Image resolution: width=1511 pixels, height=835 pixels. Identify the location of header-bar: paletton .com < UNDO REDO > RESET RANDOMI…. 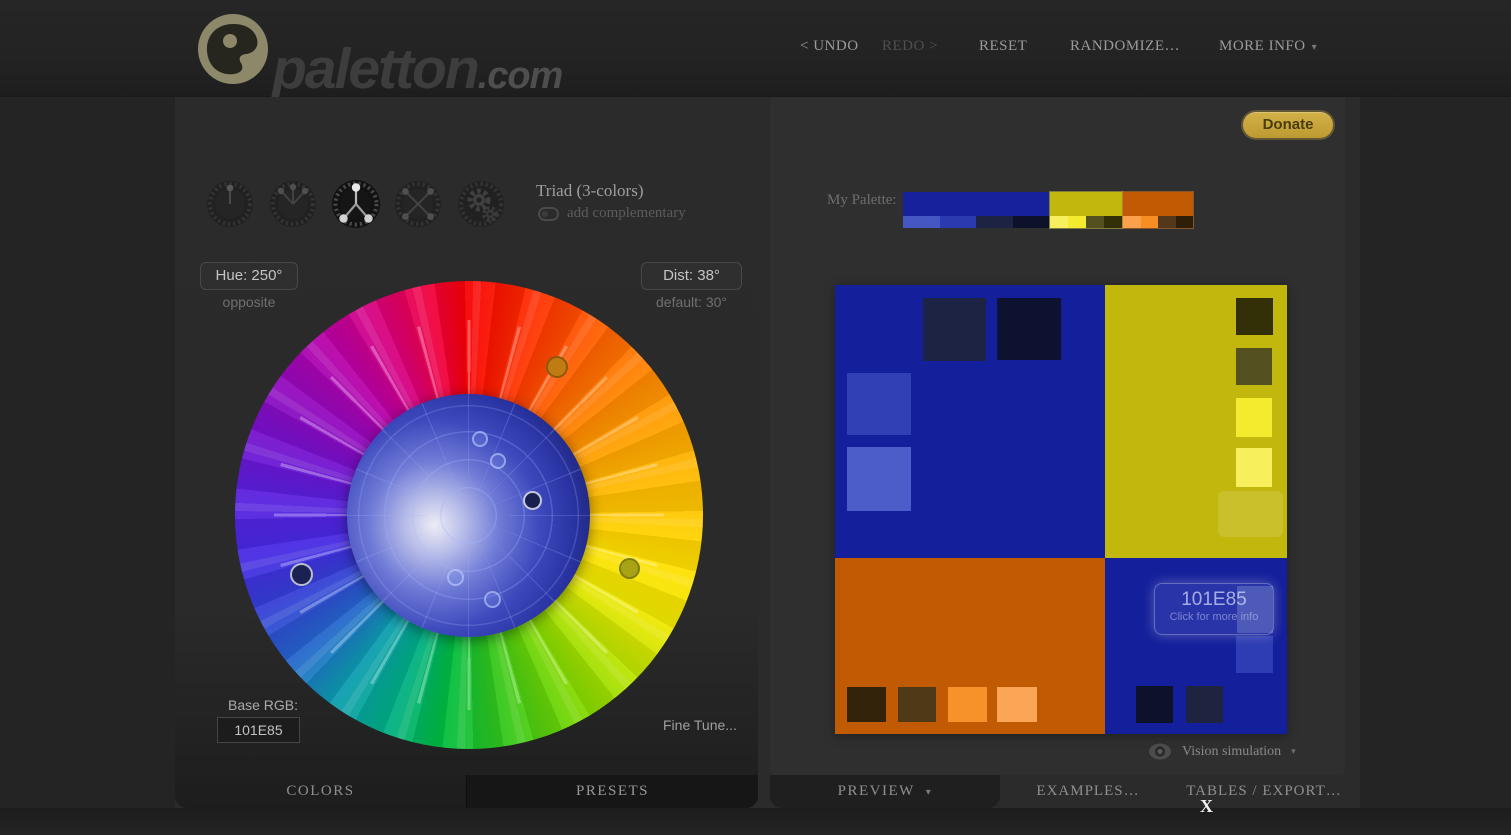
(755, 50).